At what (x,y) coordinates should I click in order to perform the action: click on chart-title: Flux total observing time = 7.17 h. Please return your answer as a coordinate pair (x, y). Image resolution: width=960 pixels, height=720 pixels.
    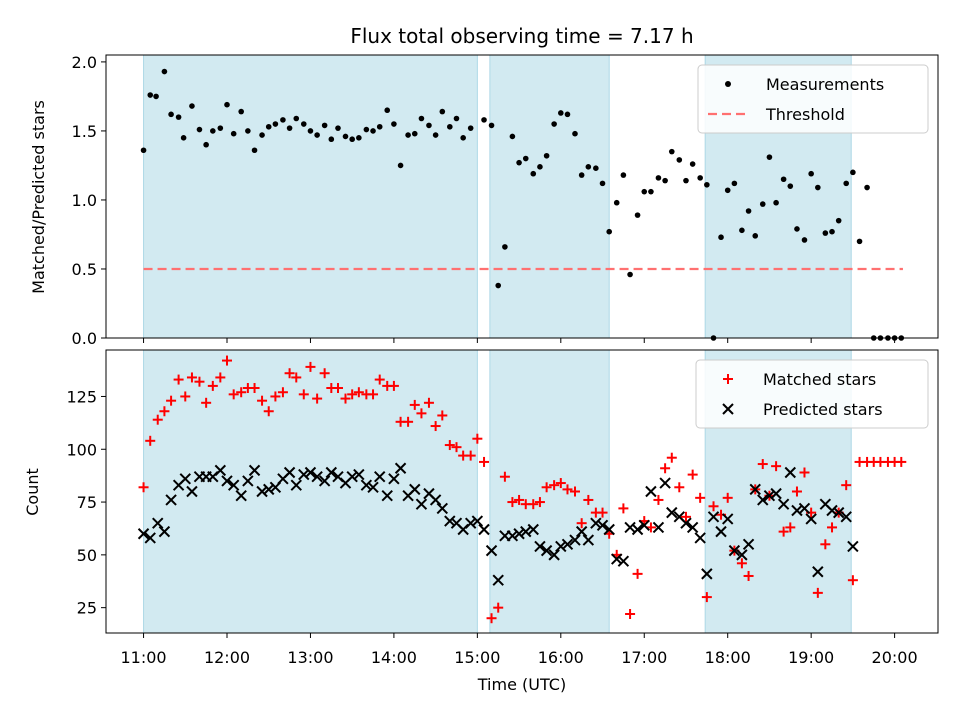
    Looking at the image, I should click on (521, 36).